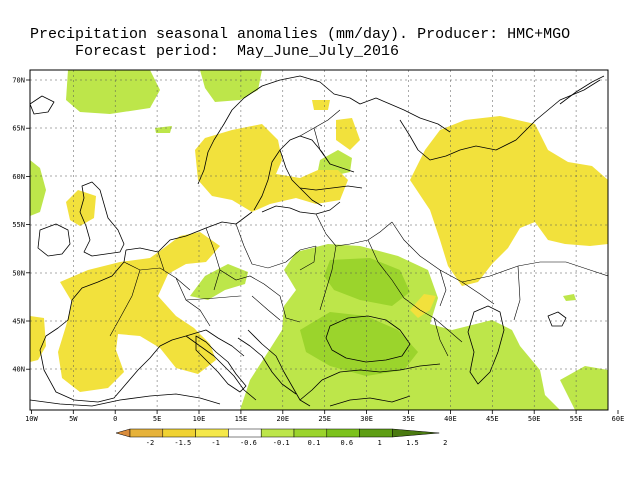  Describe the element at coordinates (492, 419) in the screenshot. I see `lon-tick-label: 45E` at that location.